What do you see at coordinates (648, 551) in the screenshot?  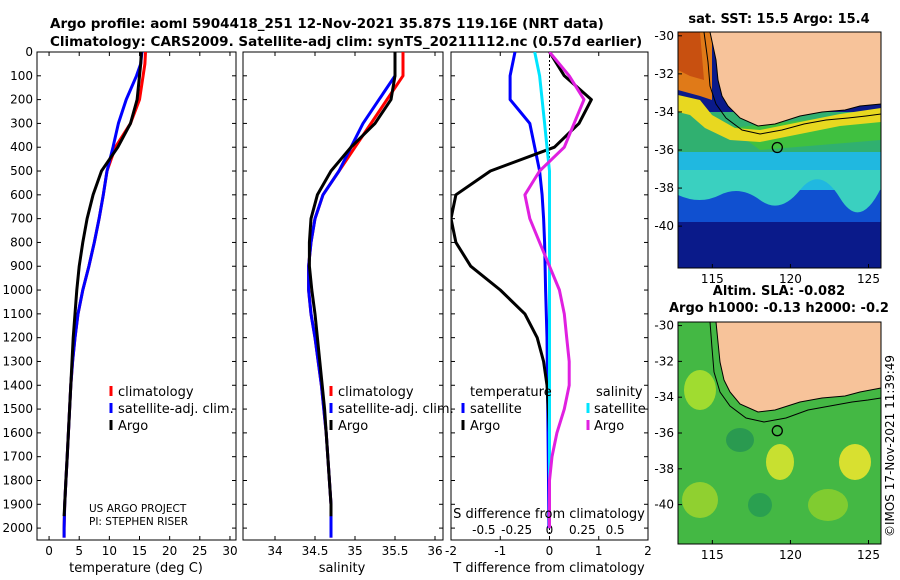 I see `x-tick-label: 2` at bounding box center [648, 551].